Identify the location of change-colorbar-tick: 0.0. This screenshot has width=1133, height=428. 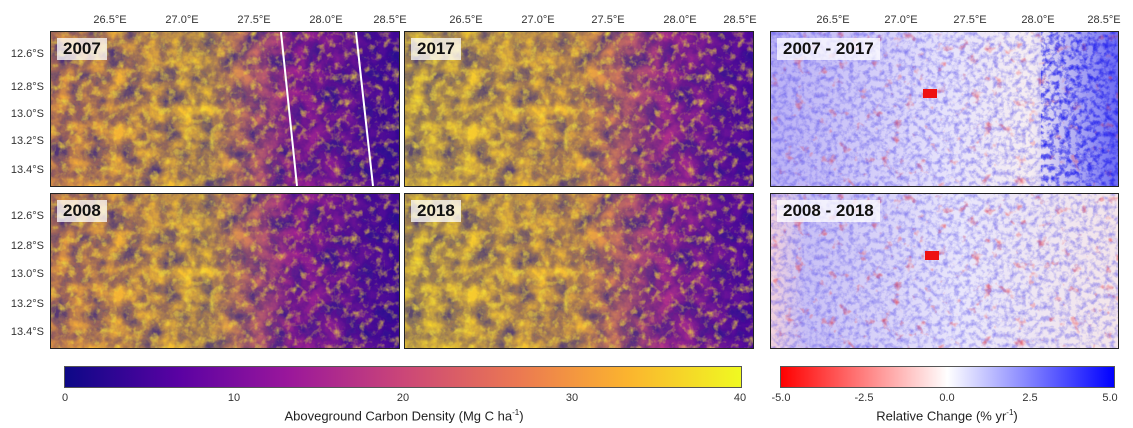
(947, 398).